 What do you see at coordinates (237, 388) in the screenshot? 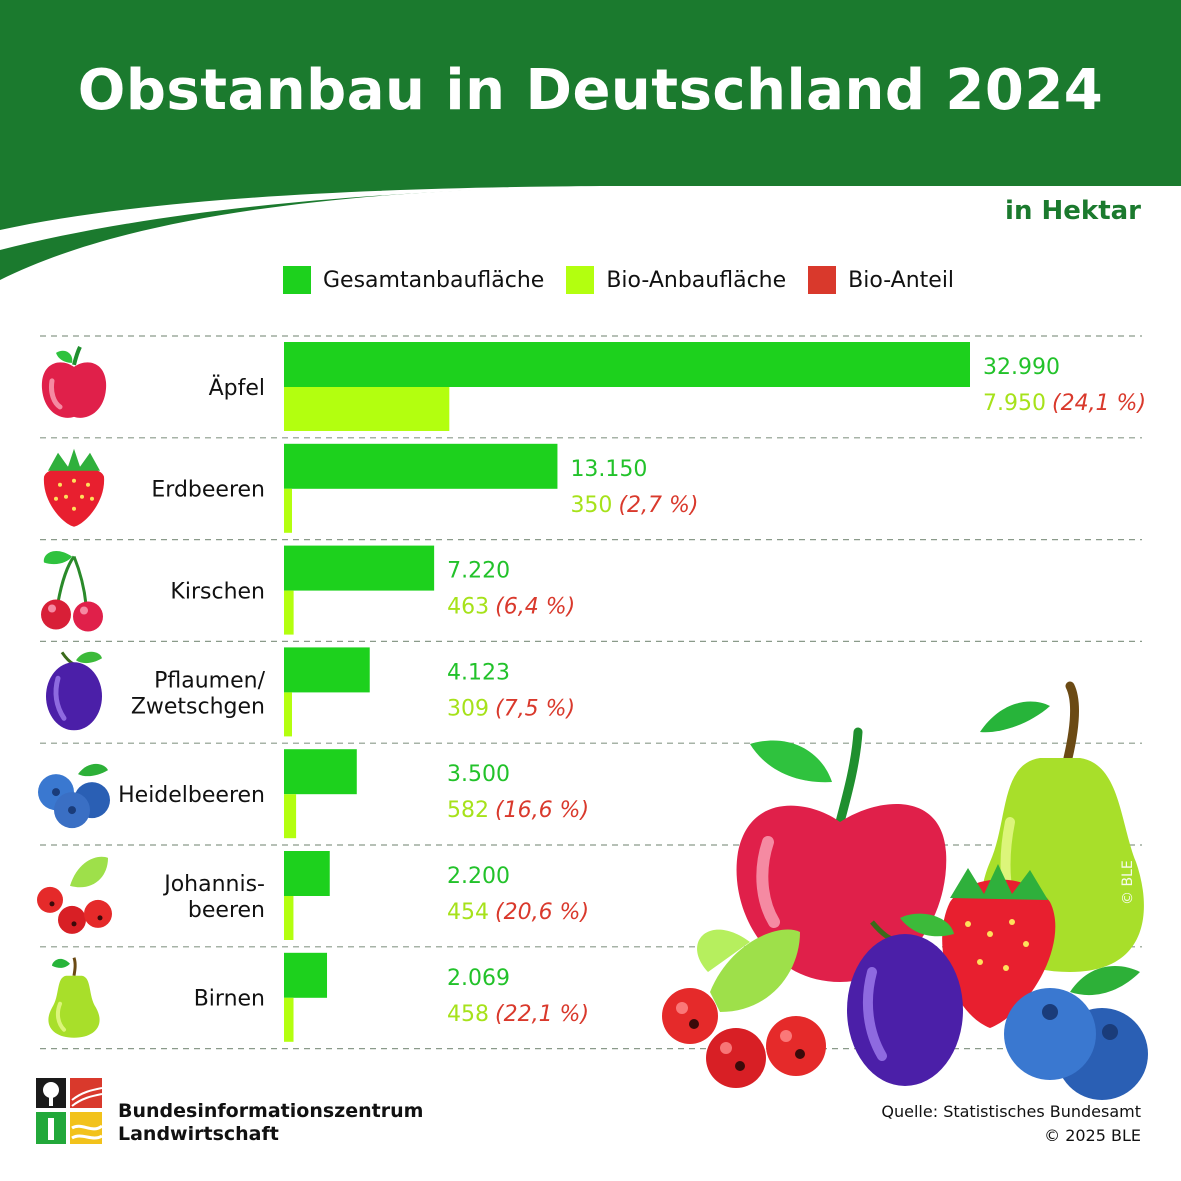
I see `category-label-äpfel: Äpfel` at bounding box center [237, 388].